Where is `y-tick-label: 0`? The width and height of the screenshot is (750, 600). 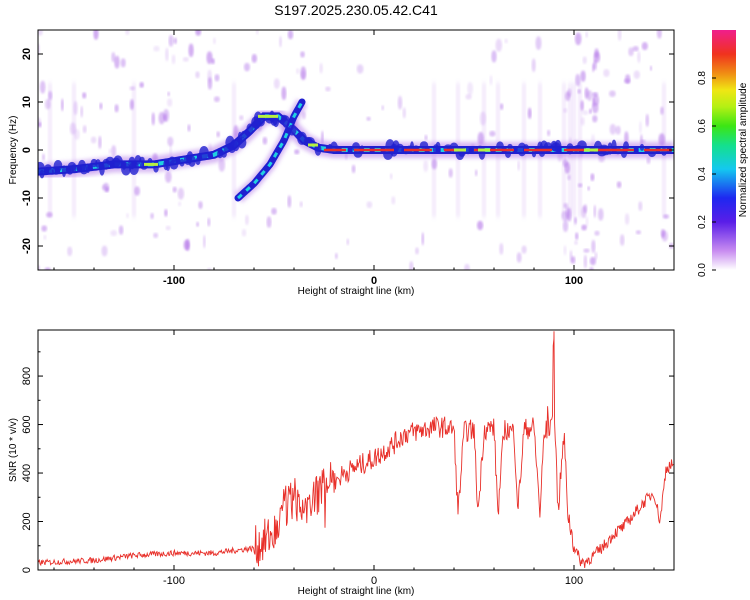
y-tick-label: 0 is located at coordinates (27, 150).